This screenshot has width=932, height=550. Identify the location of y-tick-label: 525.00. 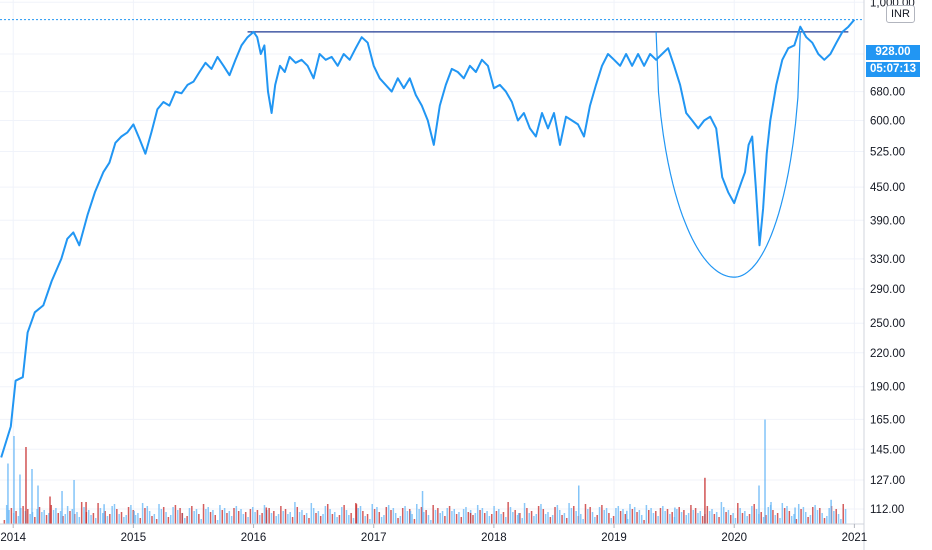
(887, 152).